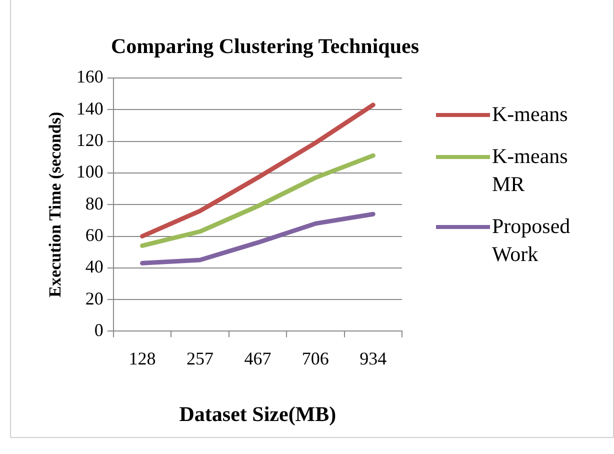 Image resolution: width=614 pixels, height=454 pixels. Describe the element at coordinates (94, 234) in the screenshot. I see `y-tick-label: 60` at that location.